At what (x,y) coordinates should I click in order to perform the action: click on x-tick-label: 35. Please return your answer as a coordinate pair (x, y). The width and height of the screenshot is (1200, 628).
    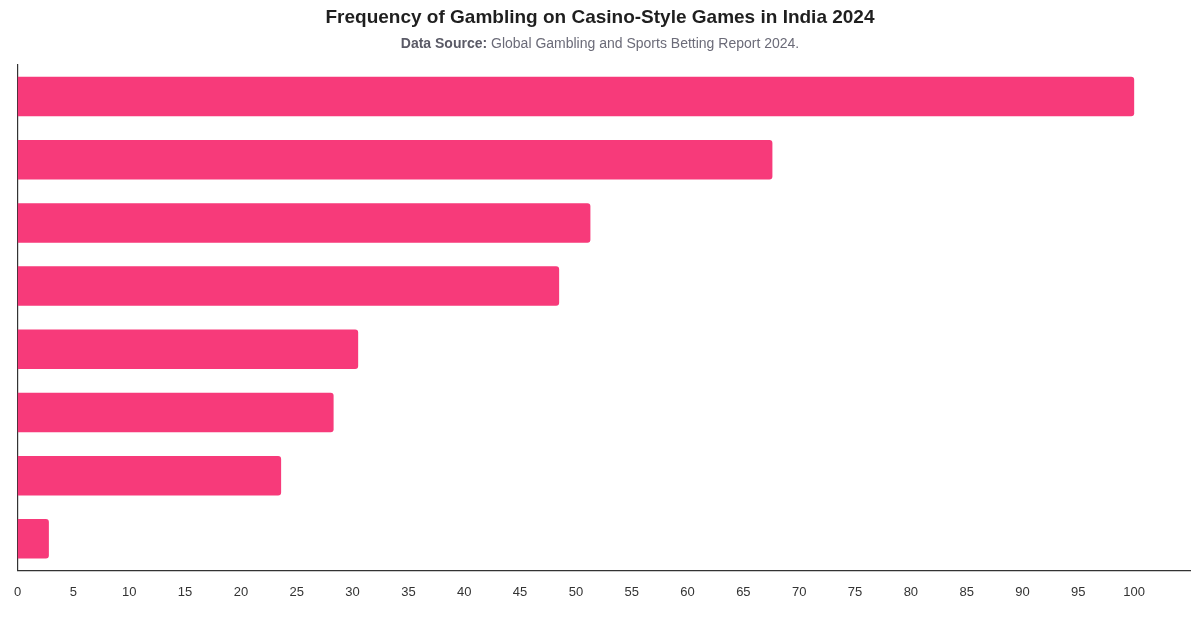
    Looking at the image, I should click on (408, 591).